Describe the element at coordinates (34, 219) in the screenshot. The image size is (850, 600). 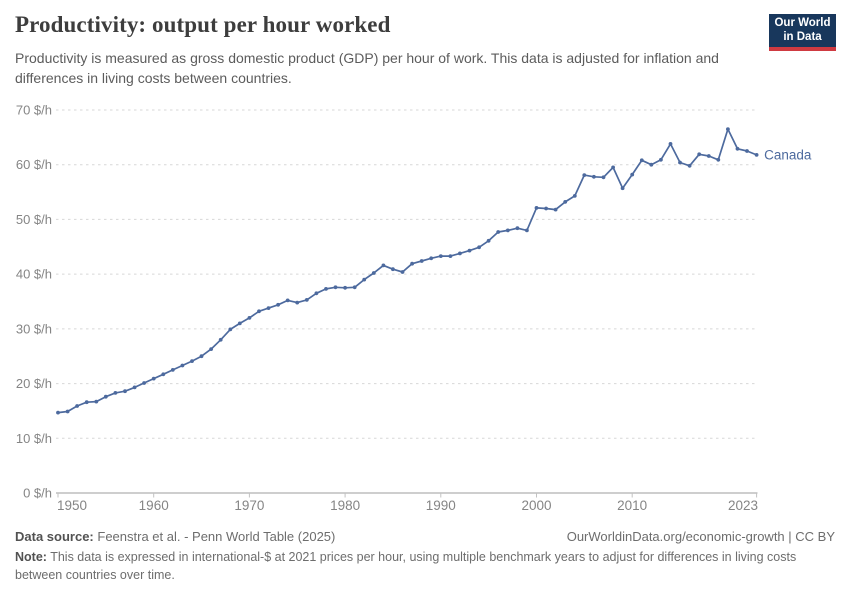
I see `y-tick-label: 50 $/h` at that location.